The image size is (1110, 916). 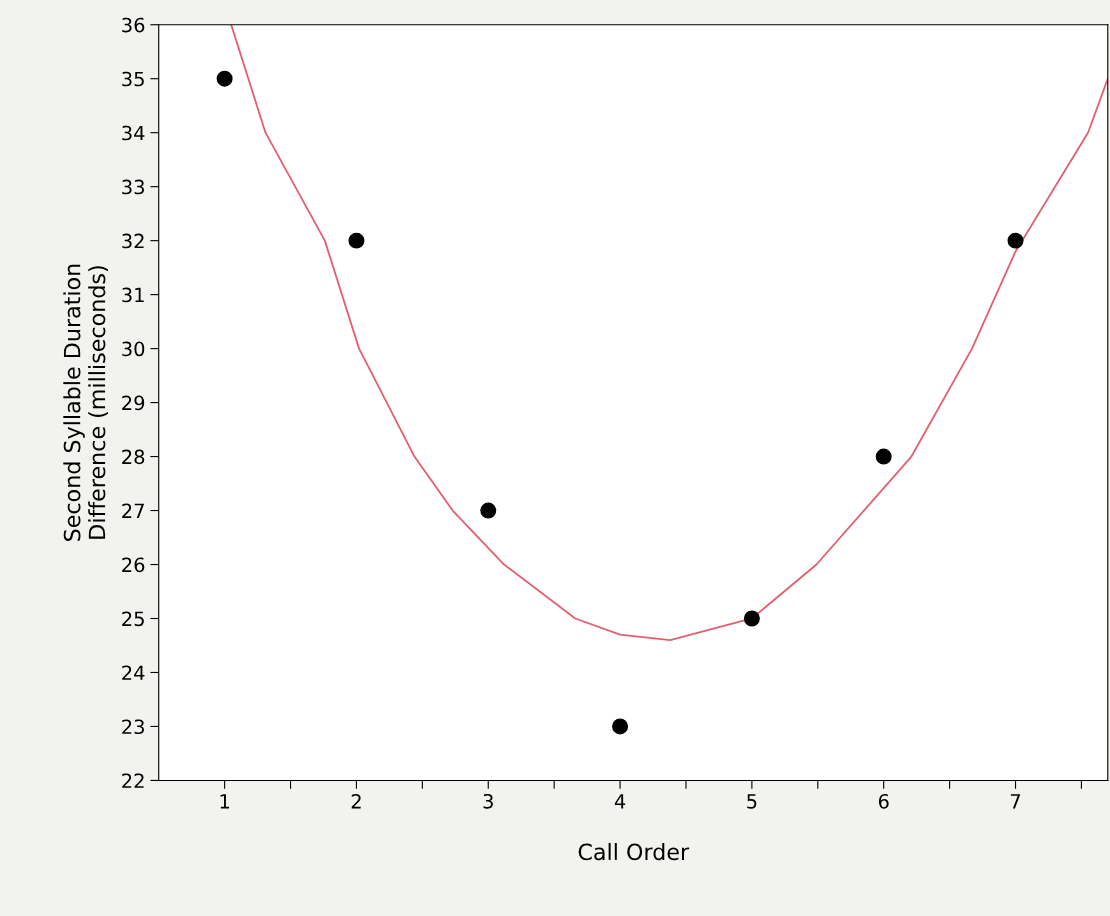 What do you see at coordinates (133, 457) in the screenshot?
I see `y-tick-label: 28` at bounding box center [133, 457].